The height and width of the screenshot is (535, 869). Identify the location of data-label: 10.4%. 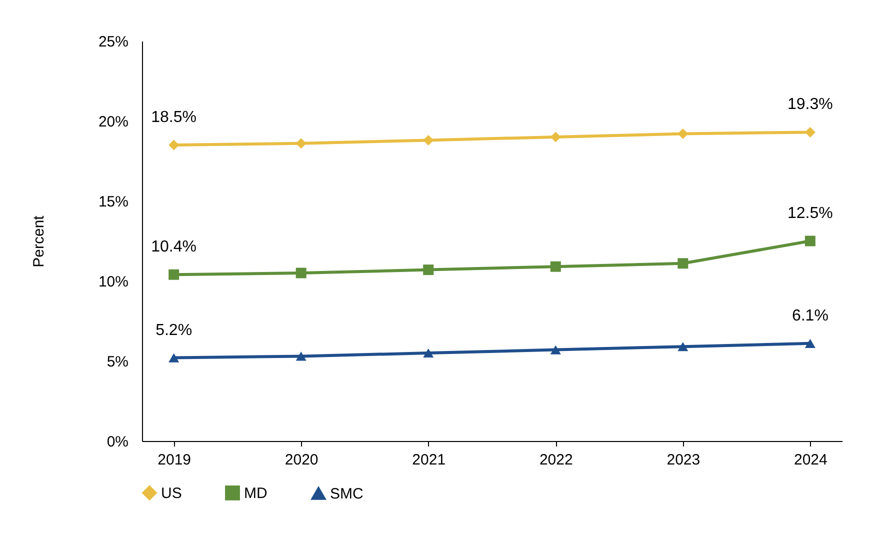
(174, 247).